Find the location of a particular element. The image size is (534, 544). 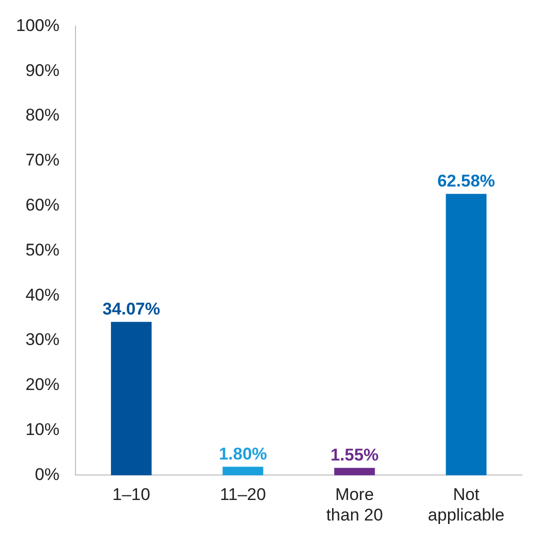

x-tick-label: 11–20 is located at coordinates (243, 494).